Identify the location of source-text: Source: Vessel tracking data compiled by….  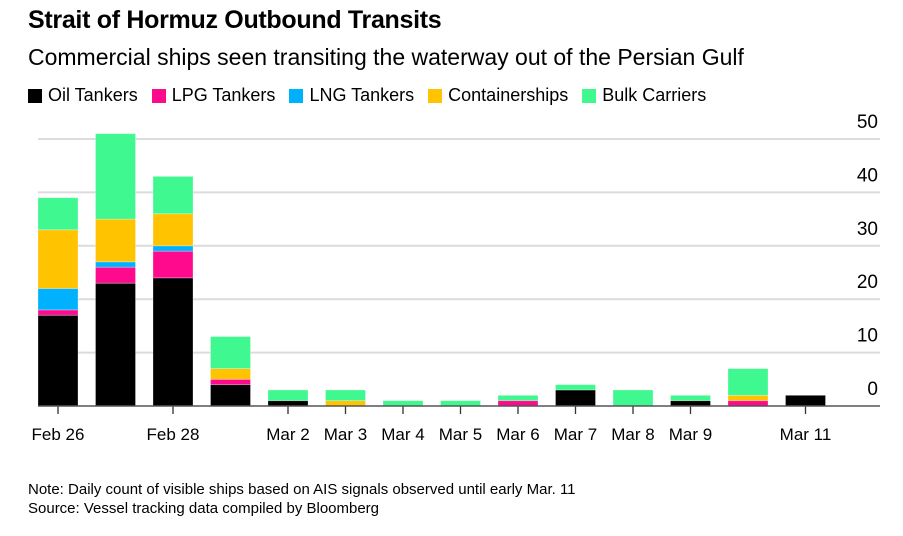
(204, 508).